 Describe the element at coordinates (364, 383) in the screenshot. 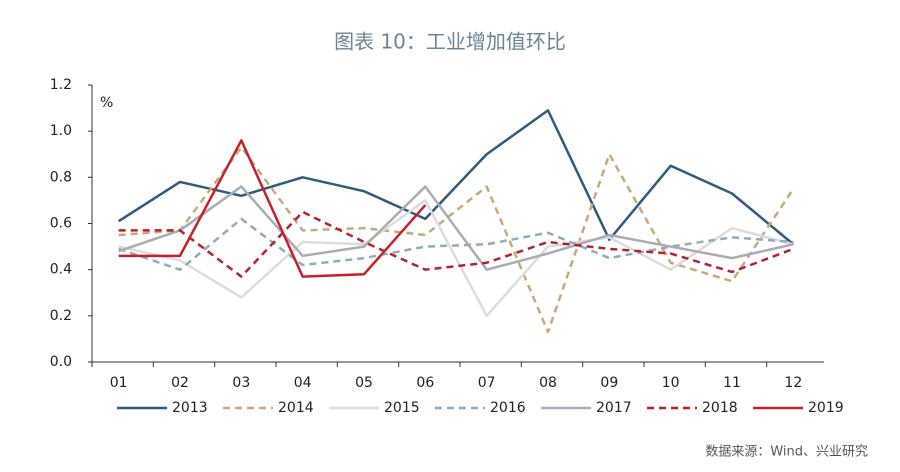

I see `x-tick-label: 05` at that location.